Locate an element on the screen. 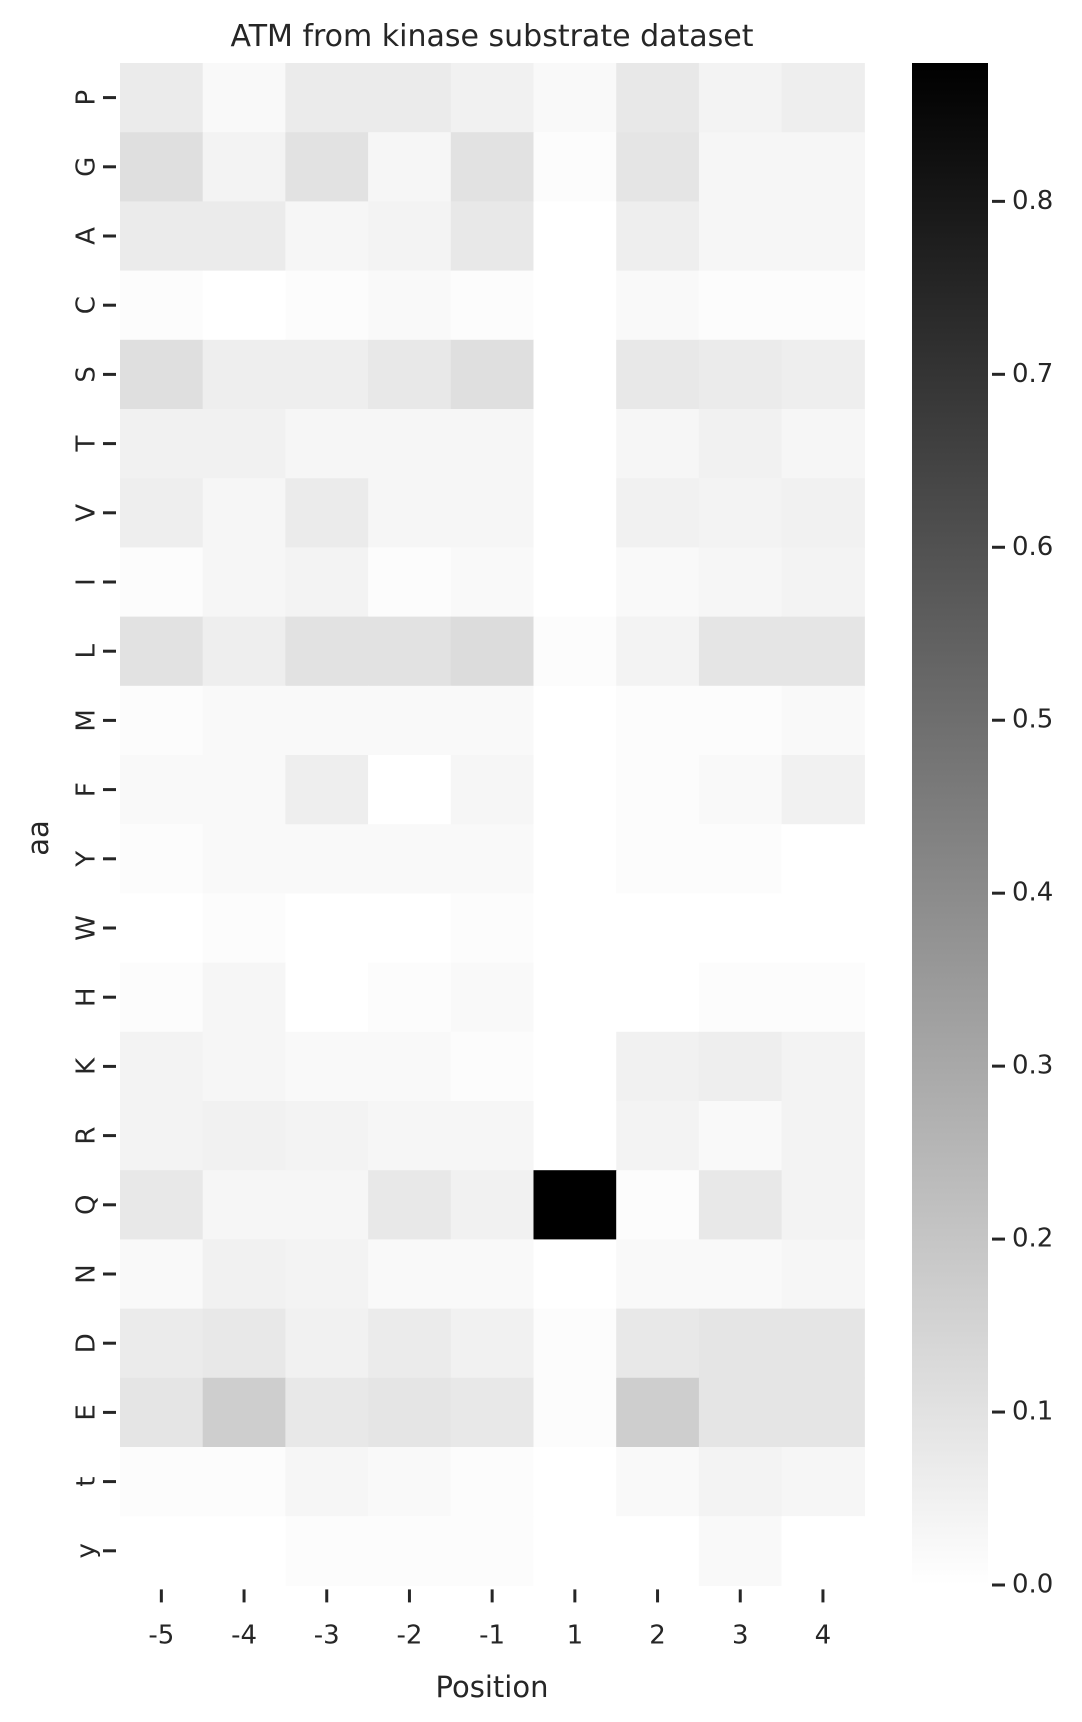  heatmap-cell-D--1 is located at coordinates (492, 1343).